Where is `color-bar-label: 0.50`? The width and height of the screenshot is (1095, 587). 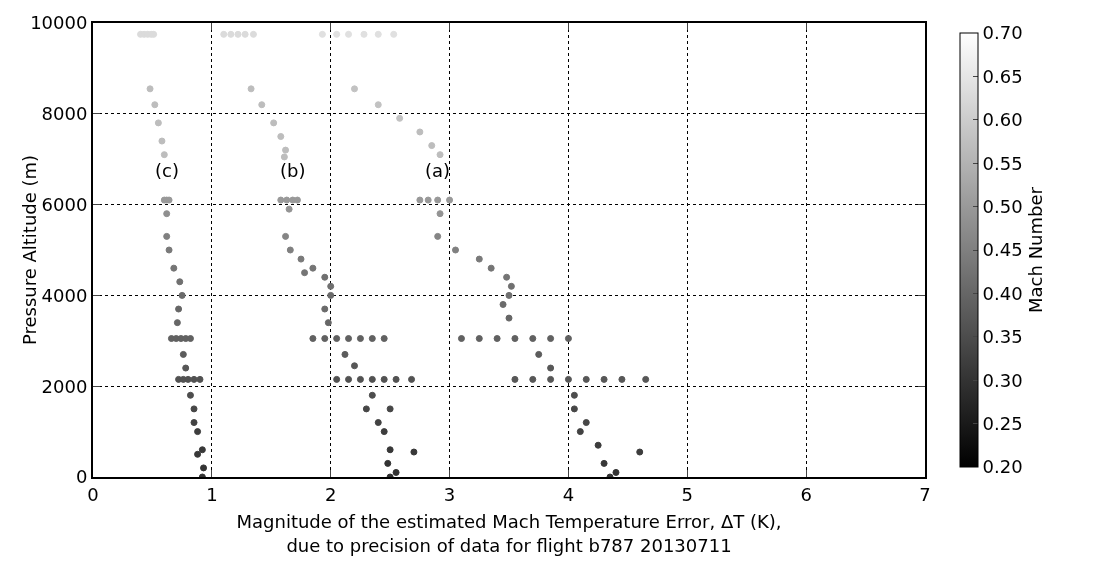 color-bar-label: 0.50 is located at coordinates (1002, 206).